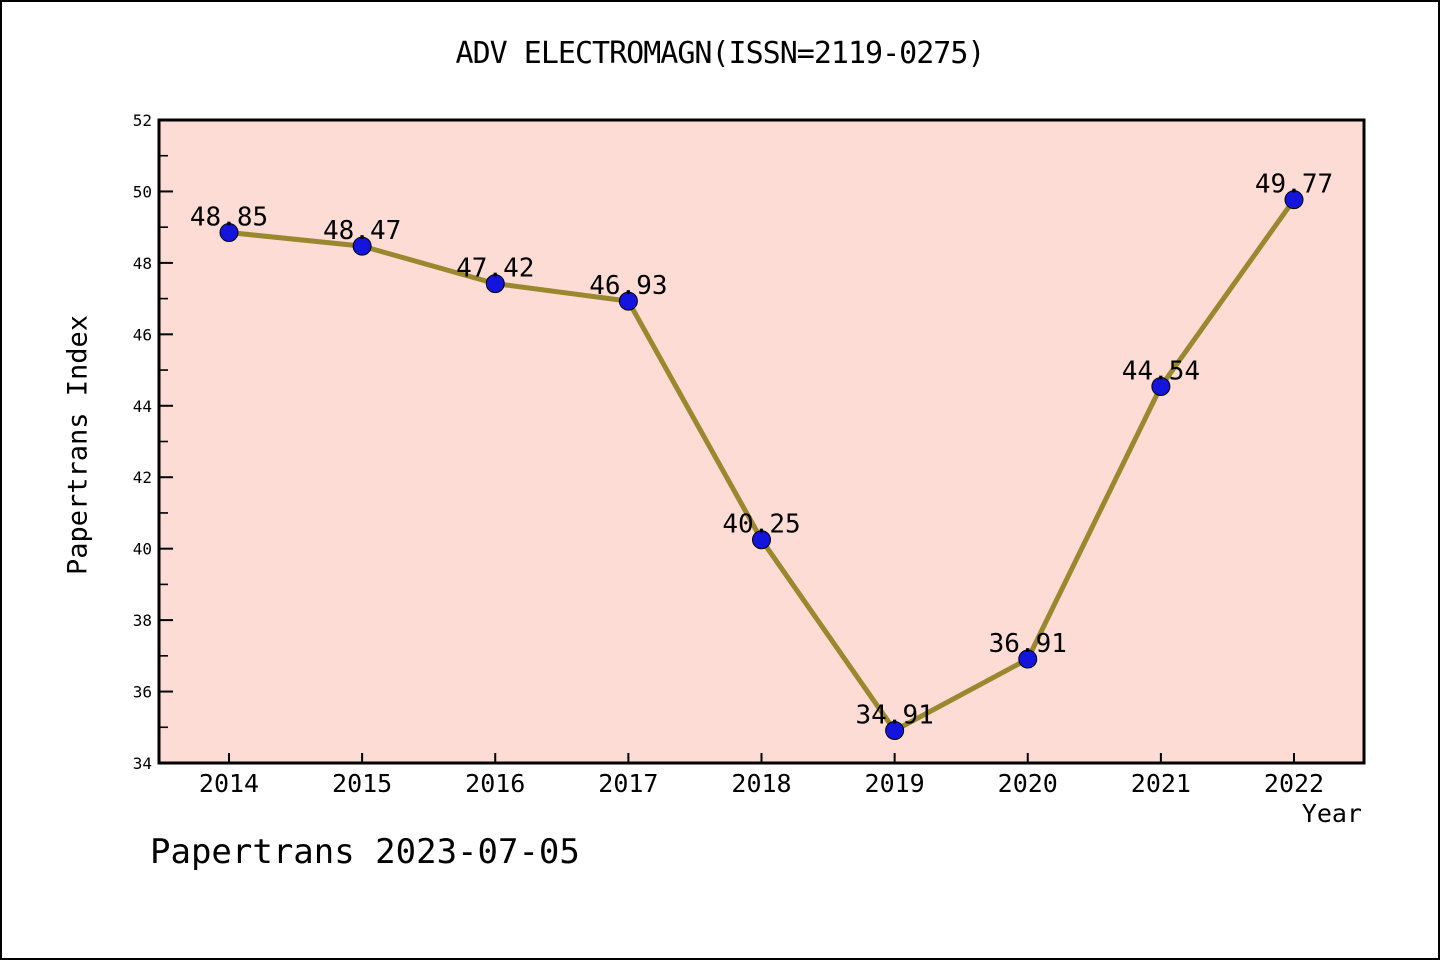 The height and width of the screenshot is (960, 1440). I want to click on data-point-label: 48.47, so click(362, 231).